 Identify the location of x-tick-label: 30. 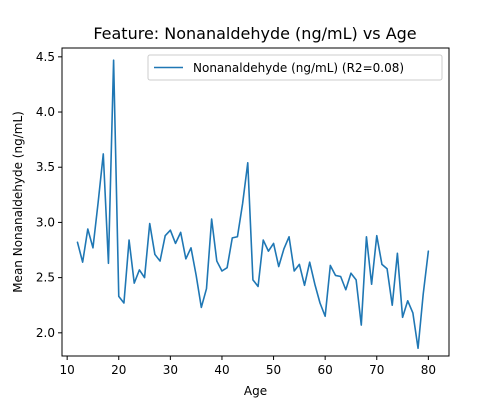
(170, 370).